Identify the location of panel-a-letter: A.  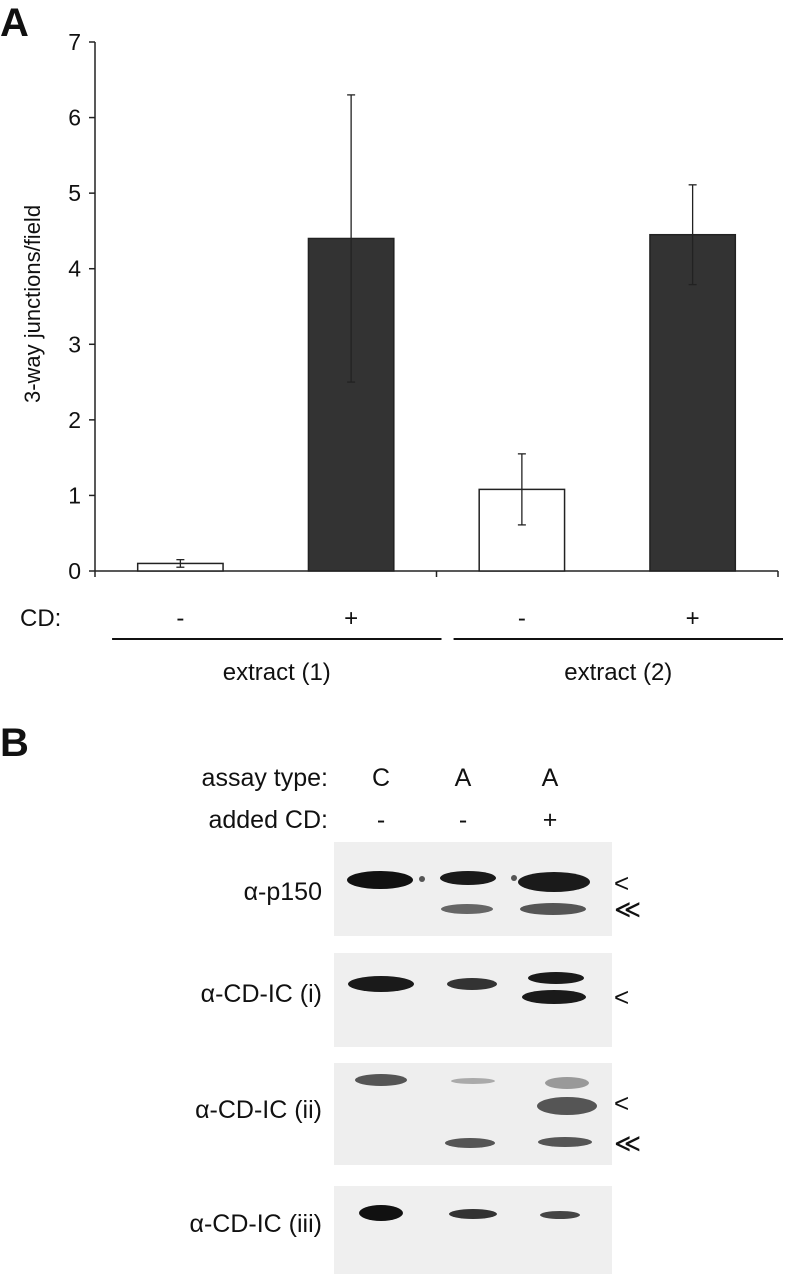
(14, 23).